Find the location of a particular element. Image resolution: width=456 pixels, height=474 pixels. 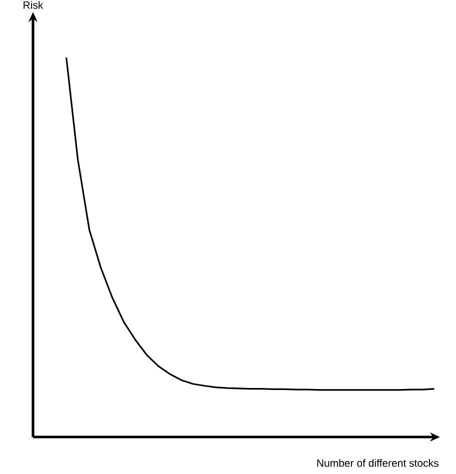

y-axis-title: Risk is located at coordinates (34, 5).